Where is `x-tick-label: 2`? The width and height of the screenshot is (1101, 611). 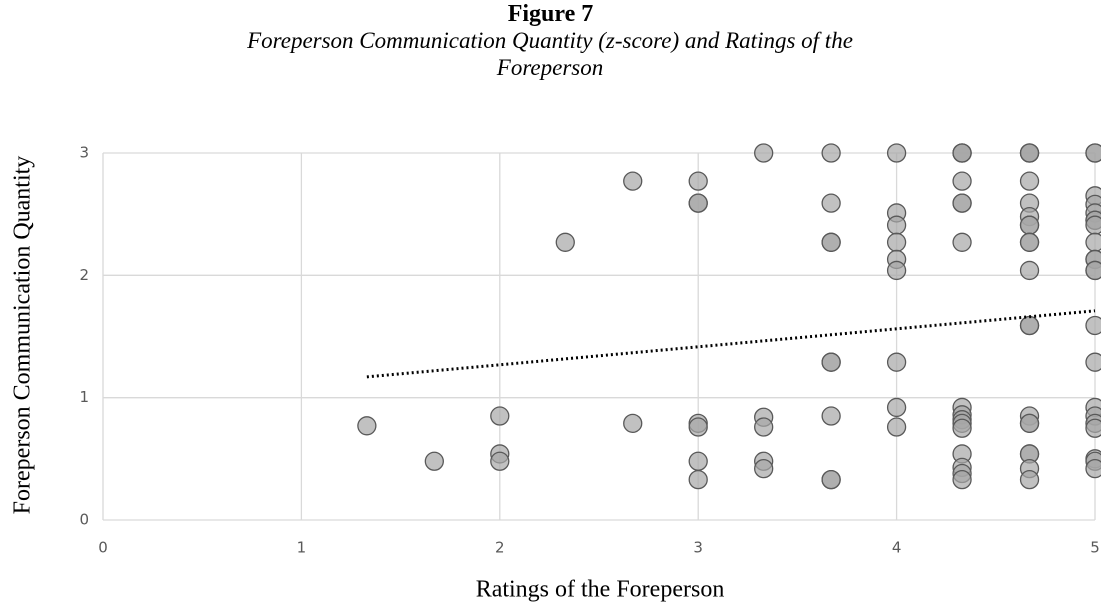
x-tick-label: 2 is located at coordinates (500, 548).